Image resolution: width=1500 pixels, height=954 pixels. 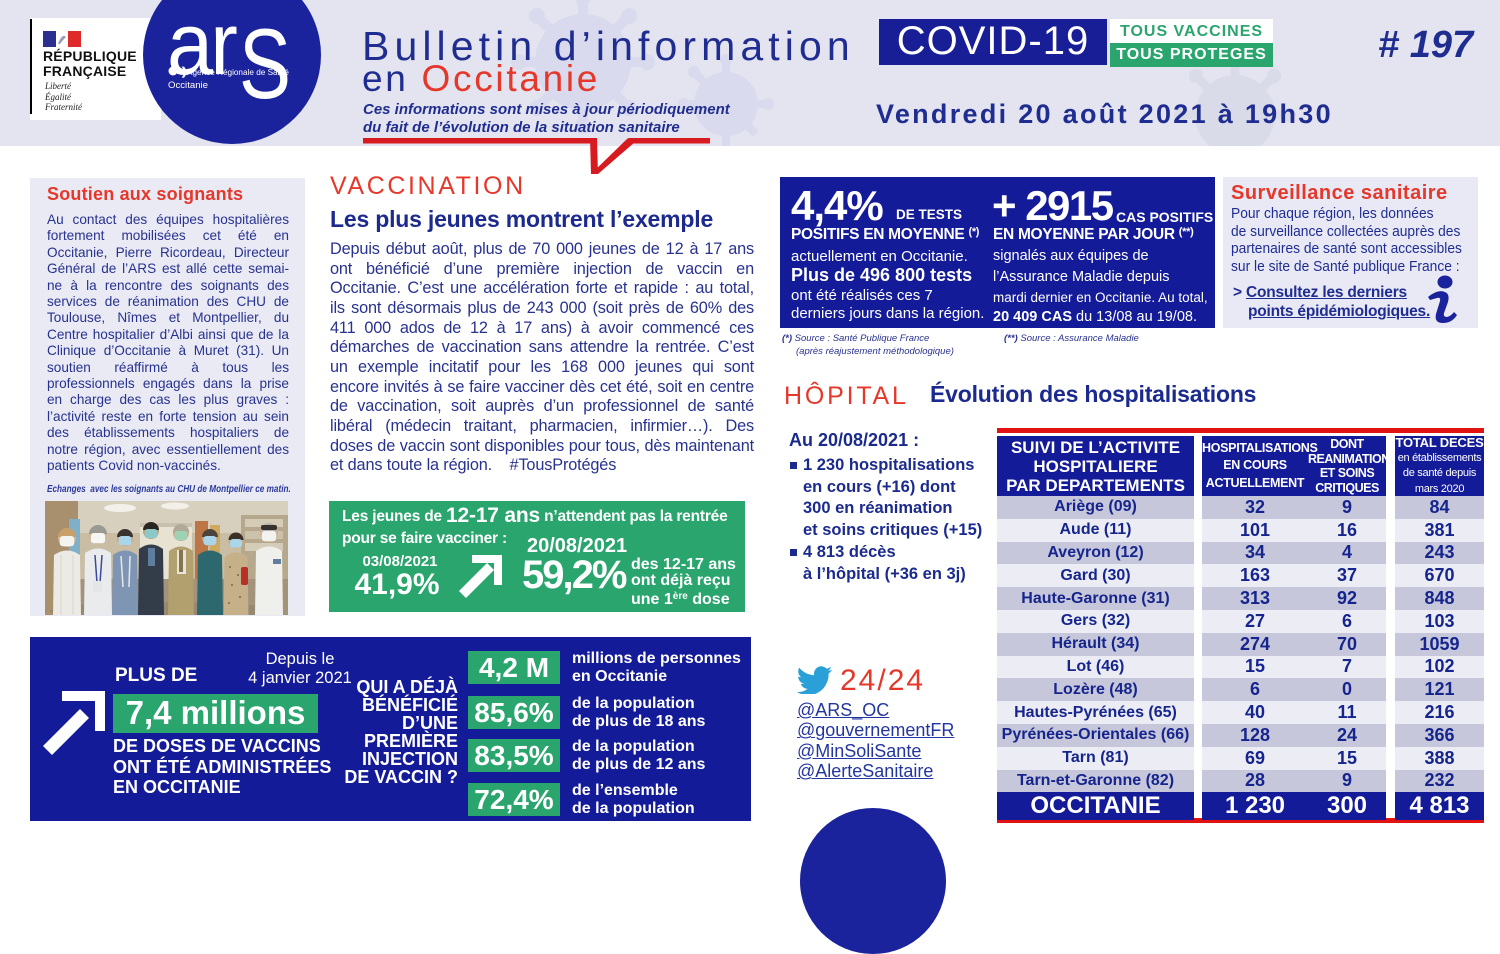 What do you see at coordinates (188, 85) in the screenshot?
I see `svg-text: Occitanie` at bounding box center [188, 85].